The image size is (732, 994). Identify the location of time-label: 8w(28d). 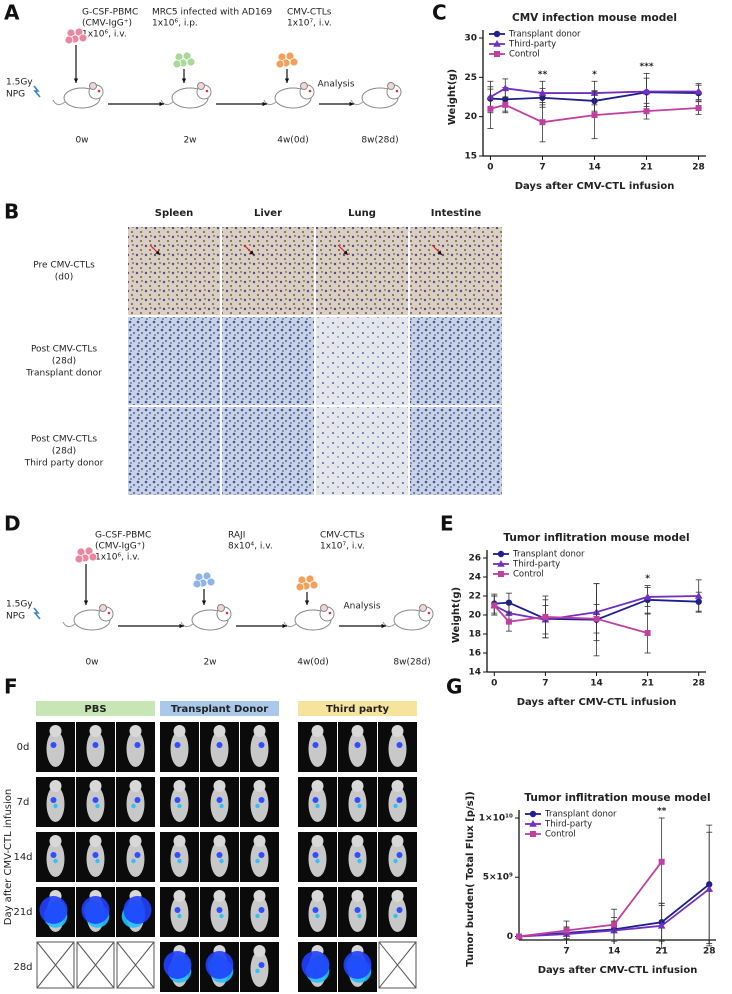
(411, 663).